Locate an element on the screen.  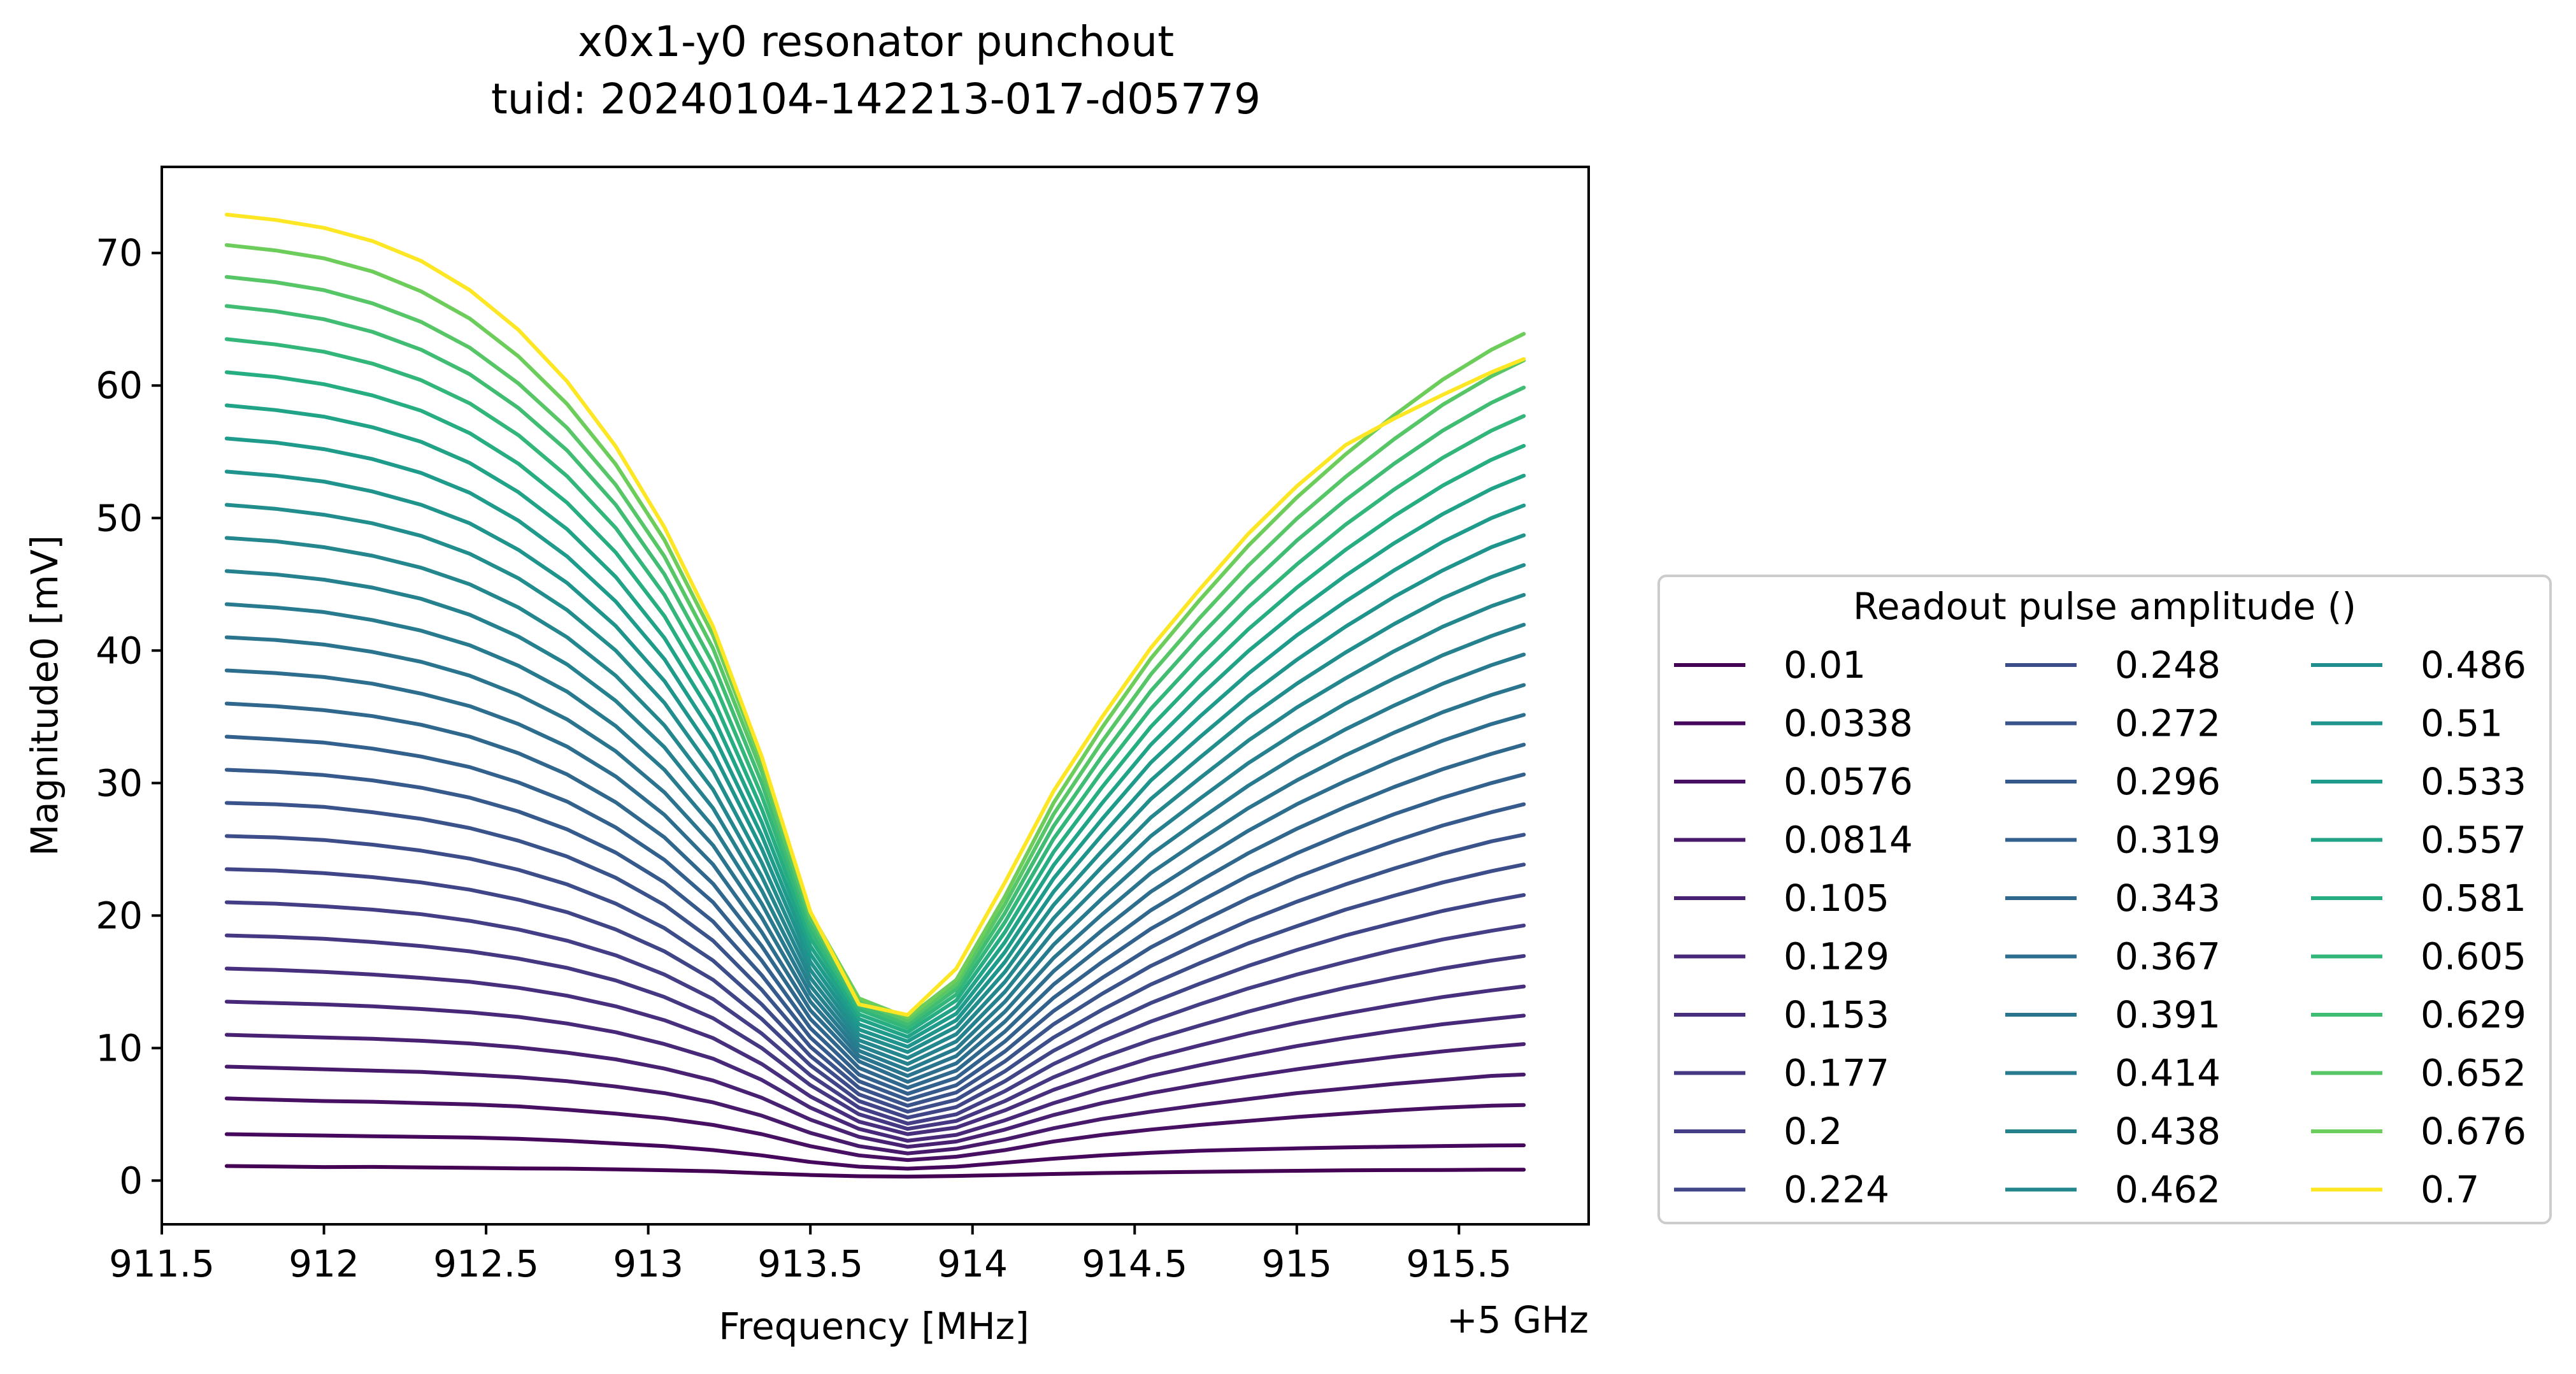
legend-label: 0.0576 is located at coordinates (1848, 781).